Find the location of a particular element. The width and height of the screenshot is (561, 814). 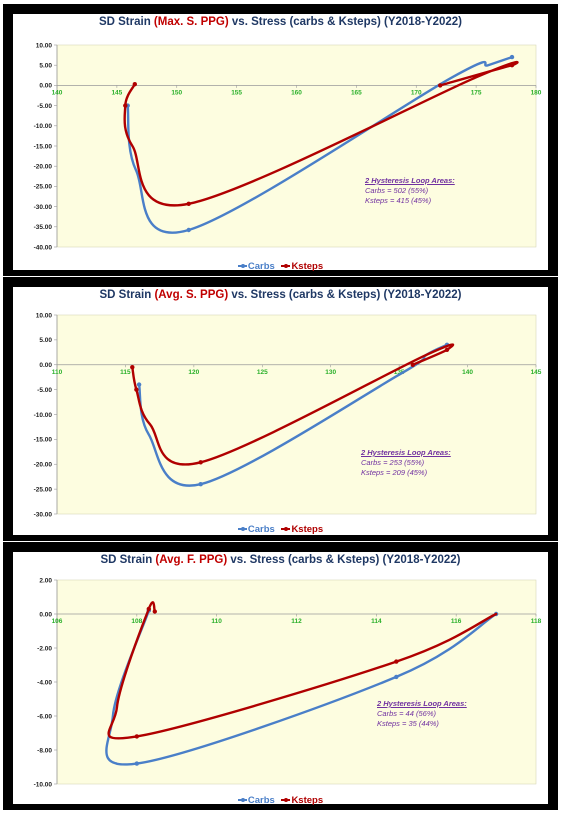

y-tick-label: -40.00 is located at coordinates (43, 247).